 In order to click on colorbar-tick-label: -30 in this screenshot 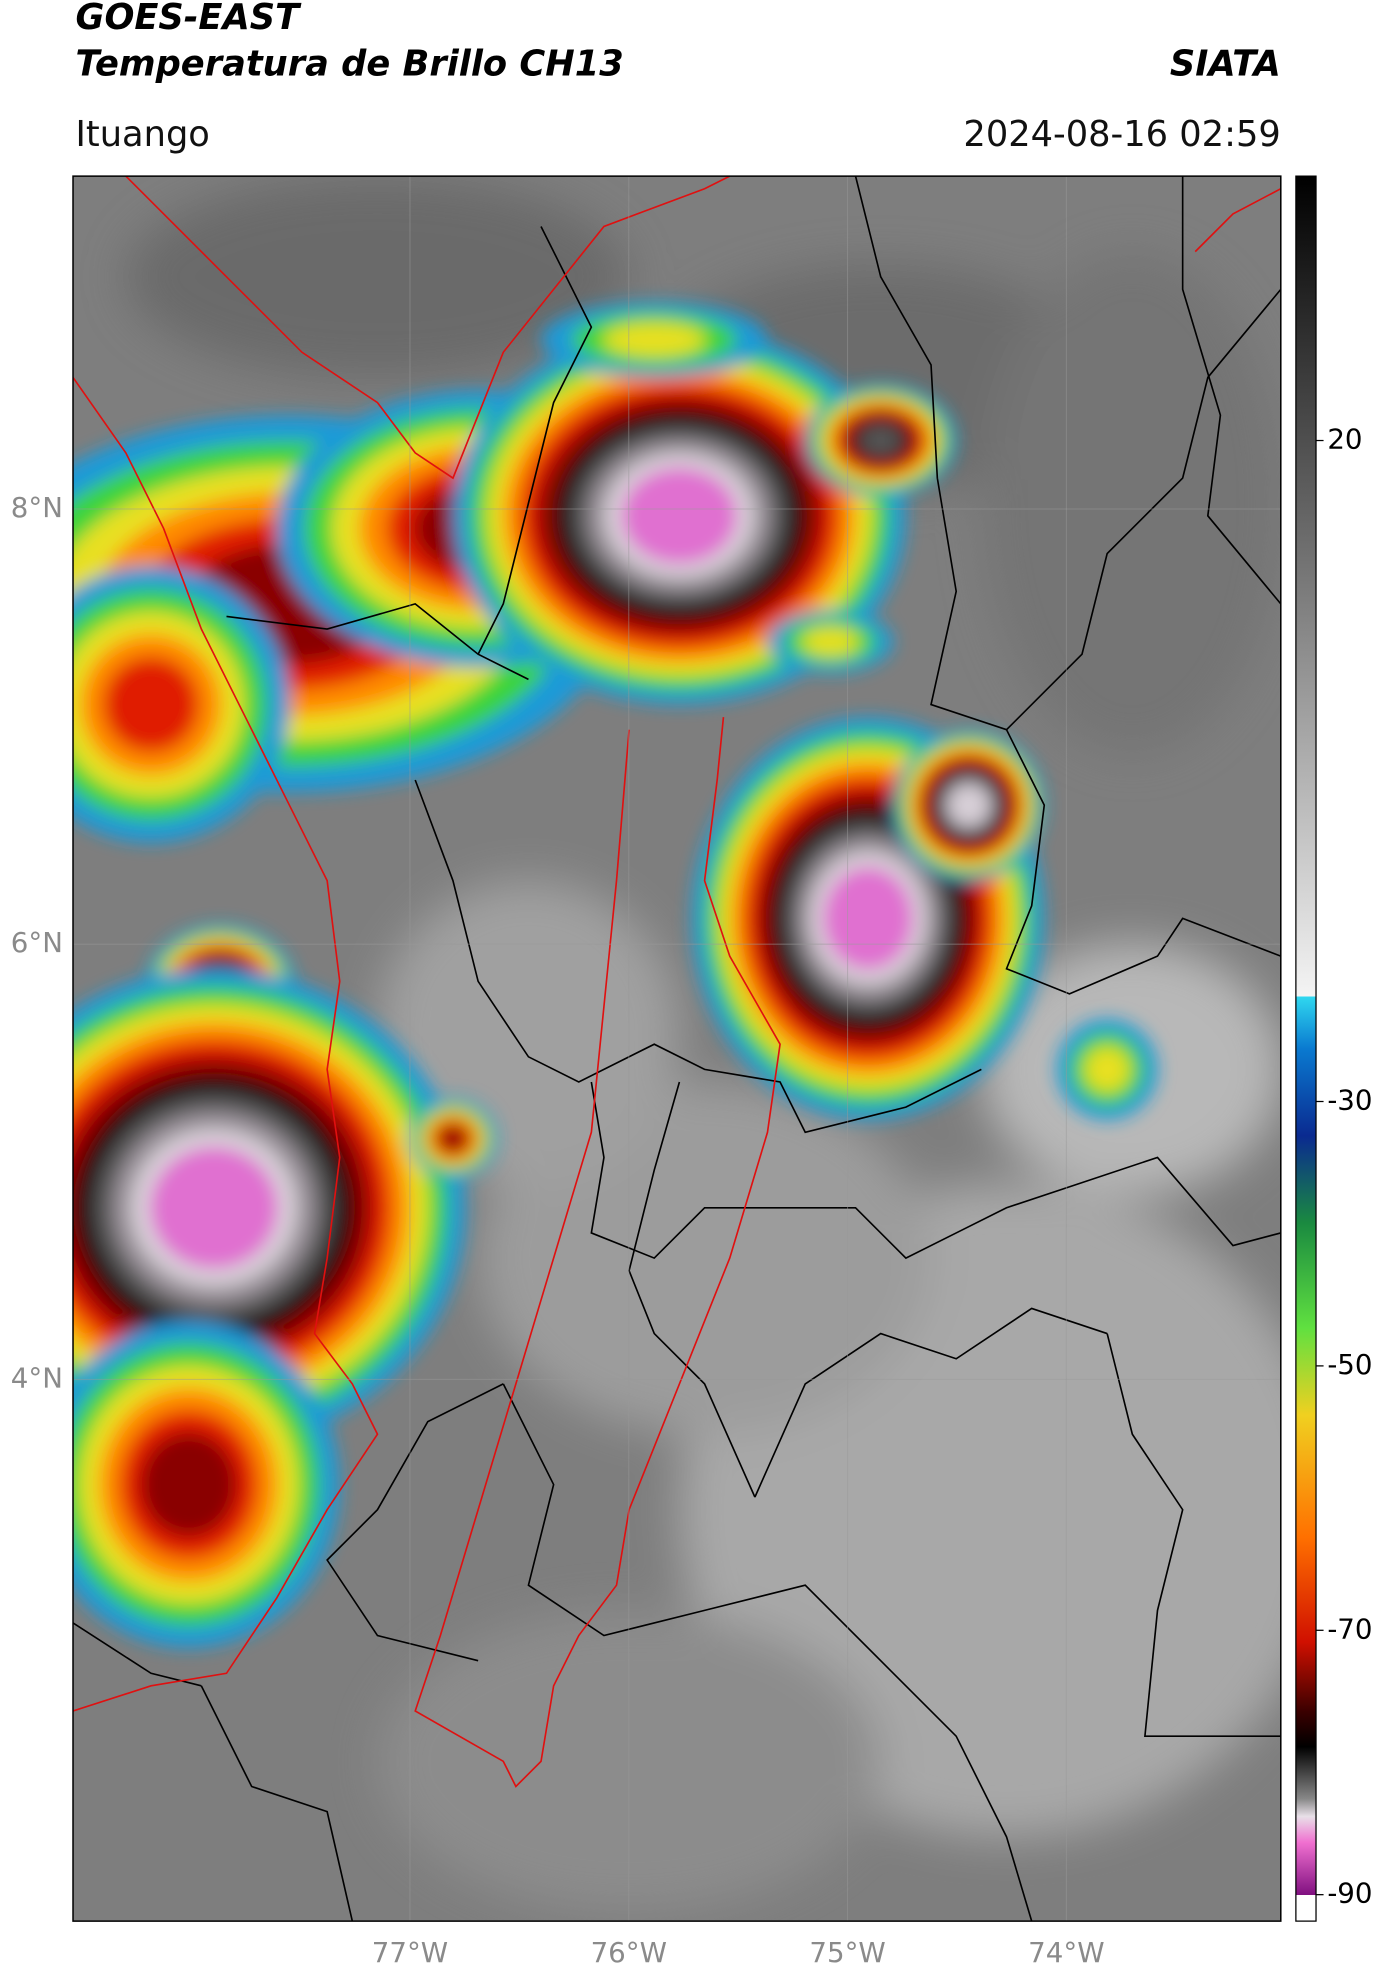, I will do `click(1349, 1100)`.